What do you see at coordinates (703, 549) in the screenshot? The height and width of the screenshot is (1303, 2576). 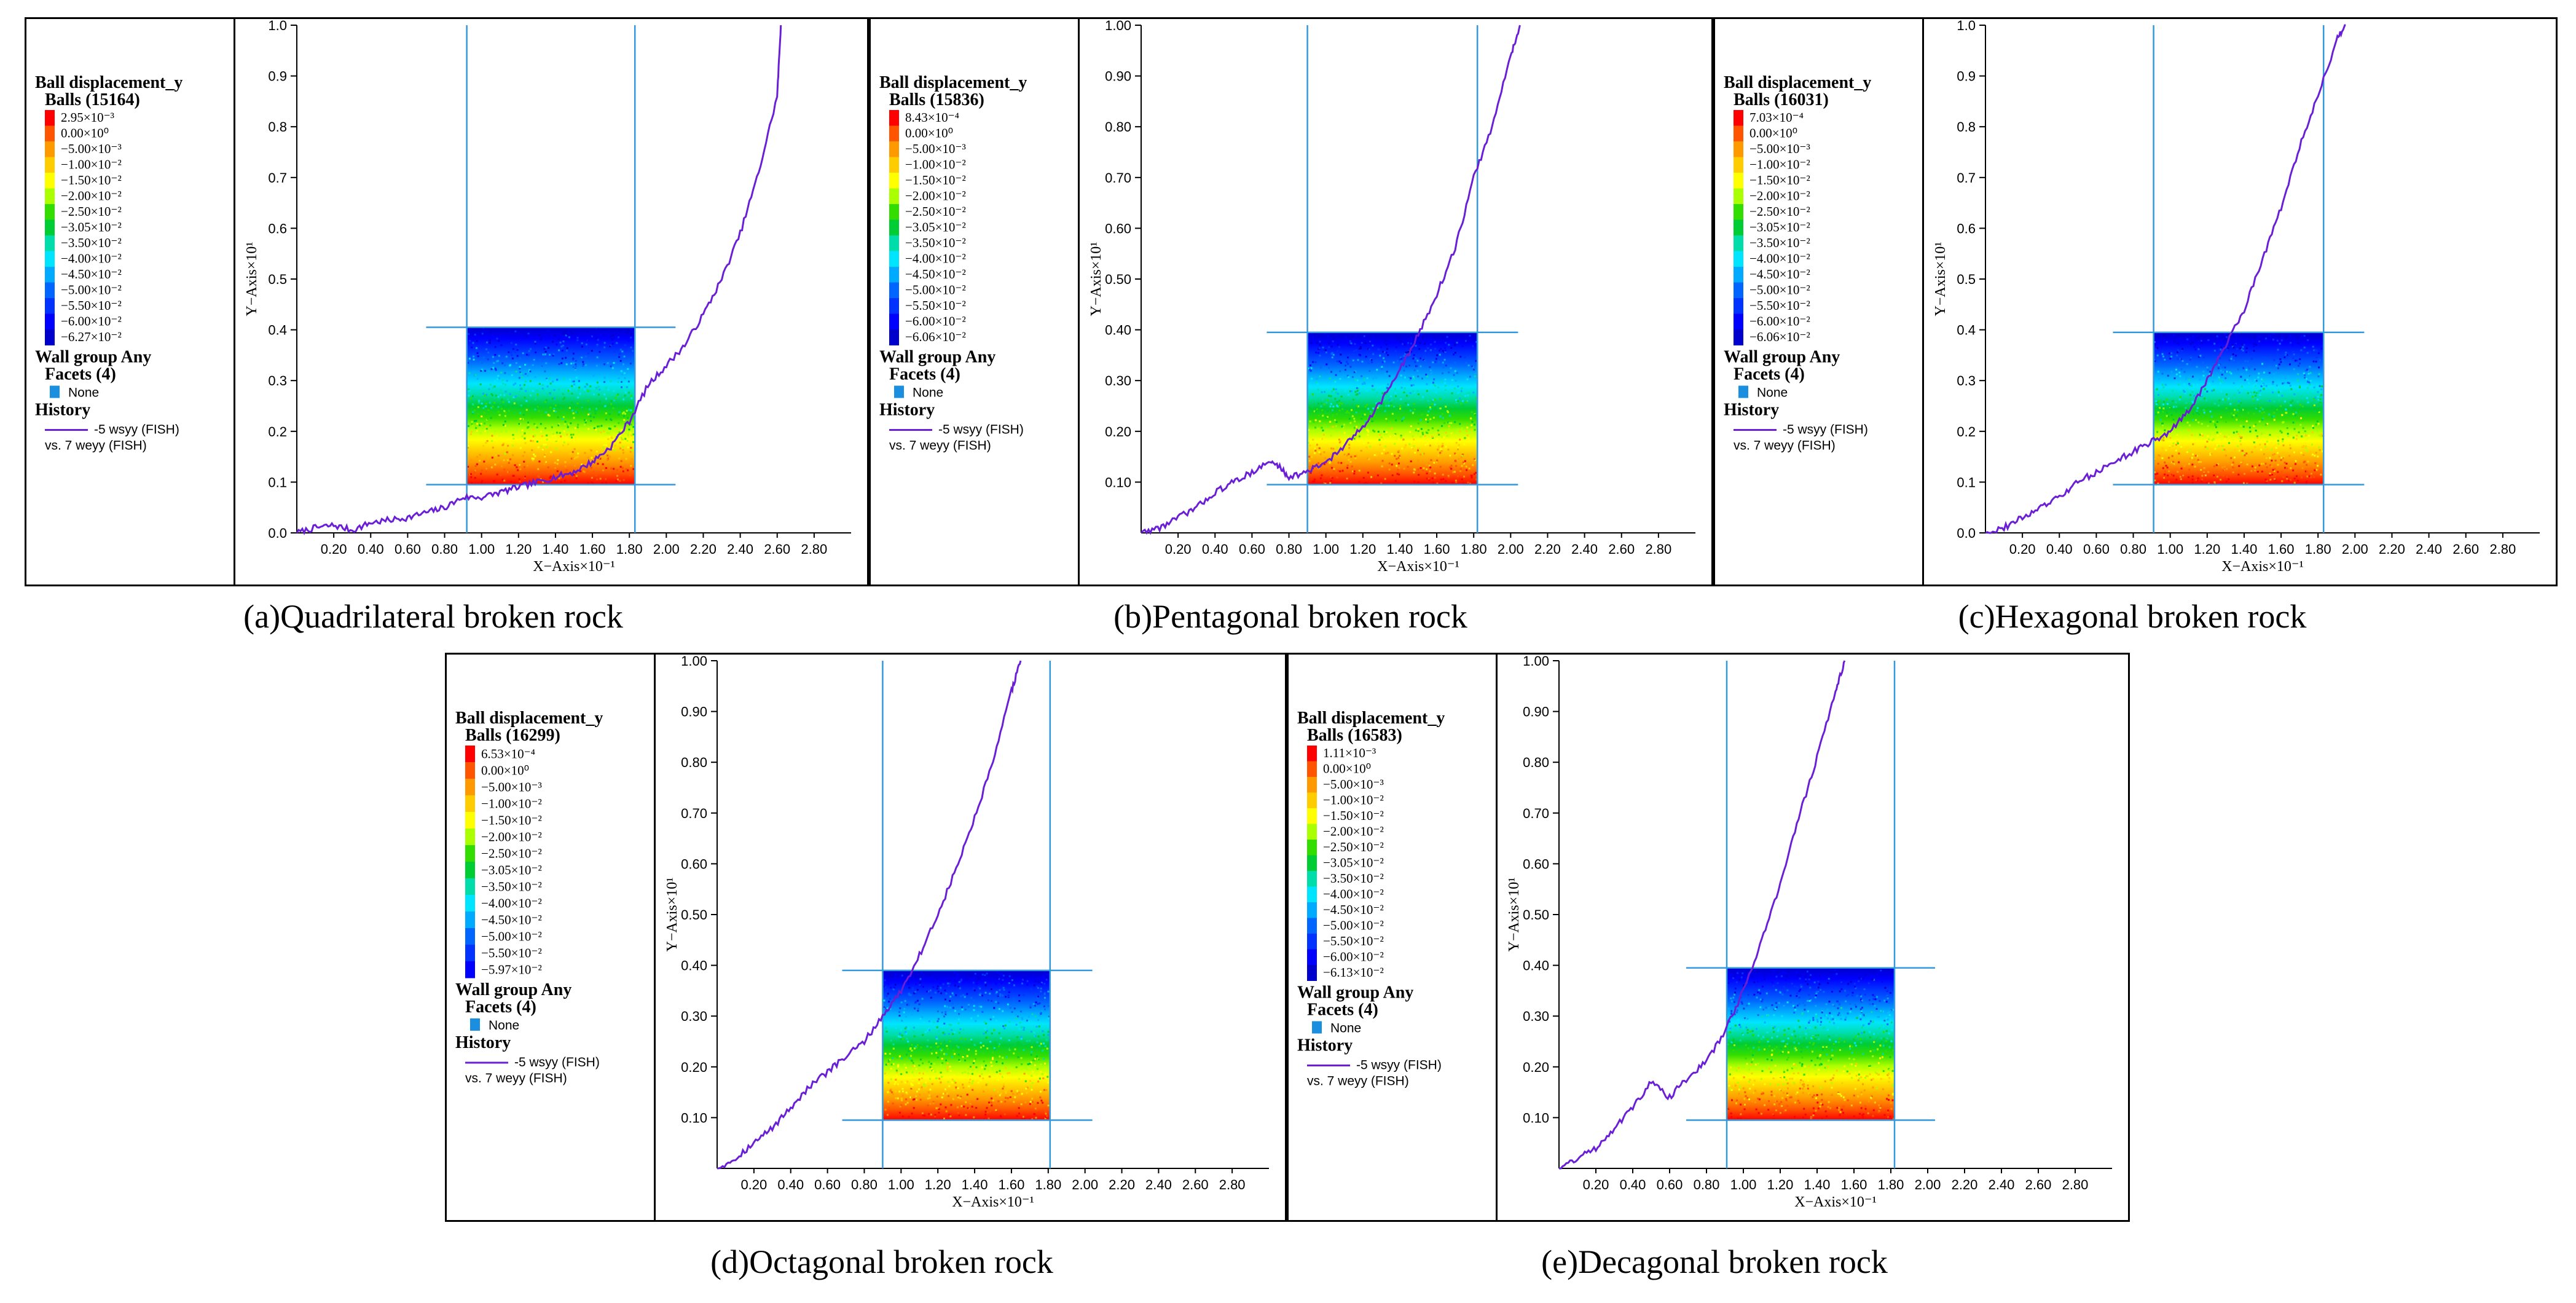 I see `x-tick-label: 2.20` at bounding box center [703, 549].